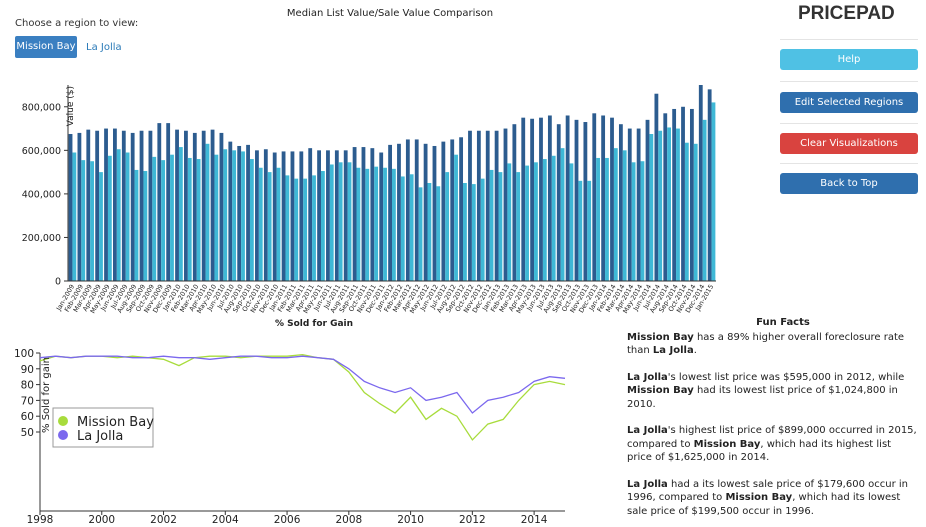  Describe the element at coordinates (314, 324) in the screenshot. I see `x-axis-label: % Sold for Gain` at that location.